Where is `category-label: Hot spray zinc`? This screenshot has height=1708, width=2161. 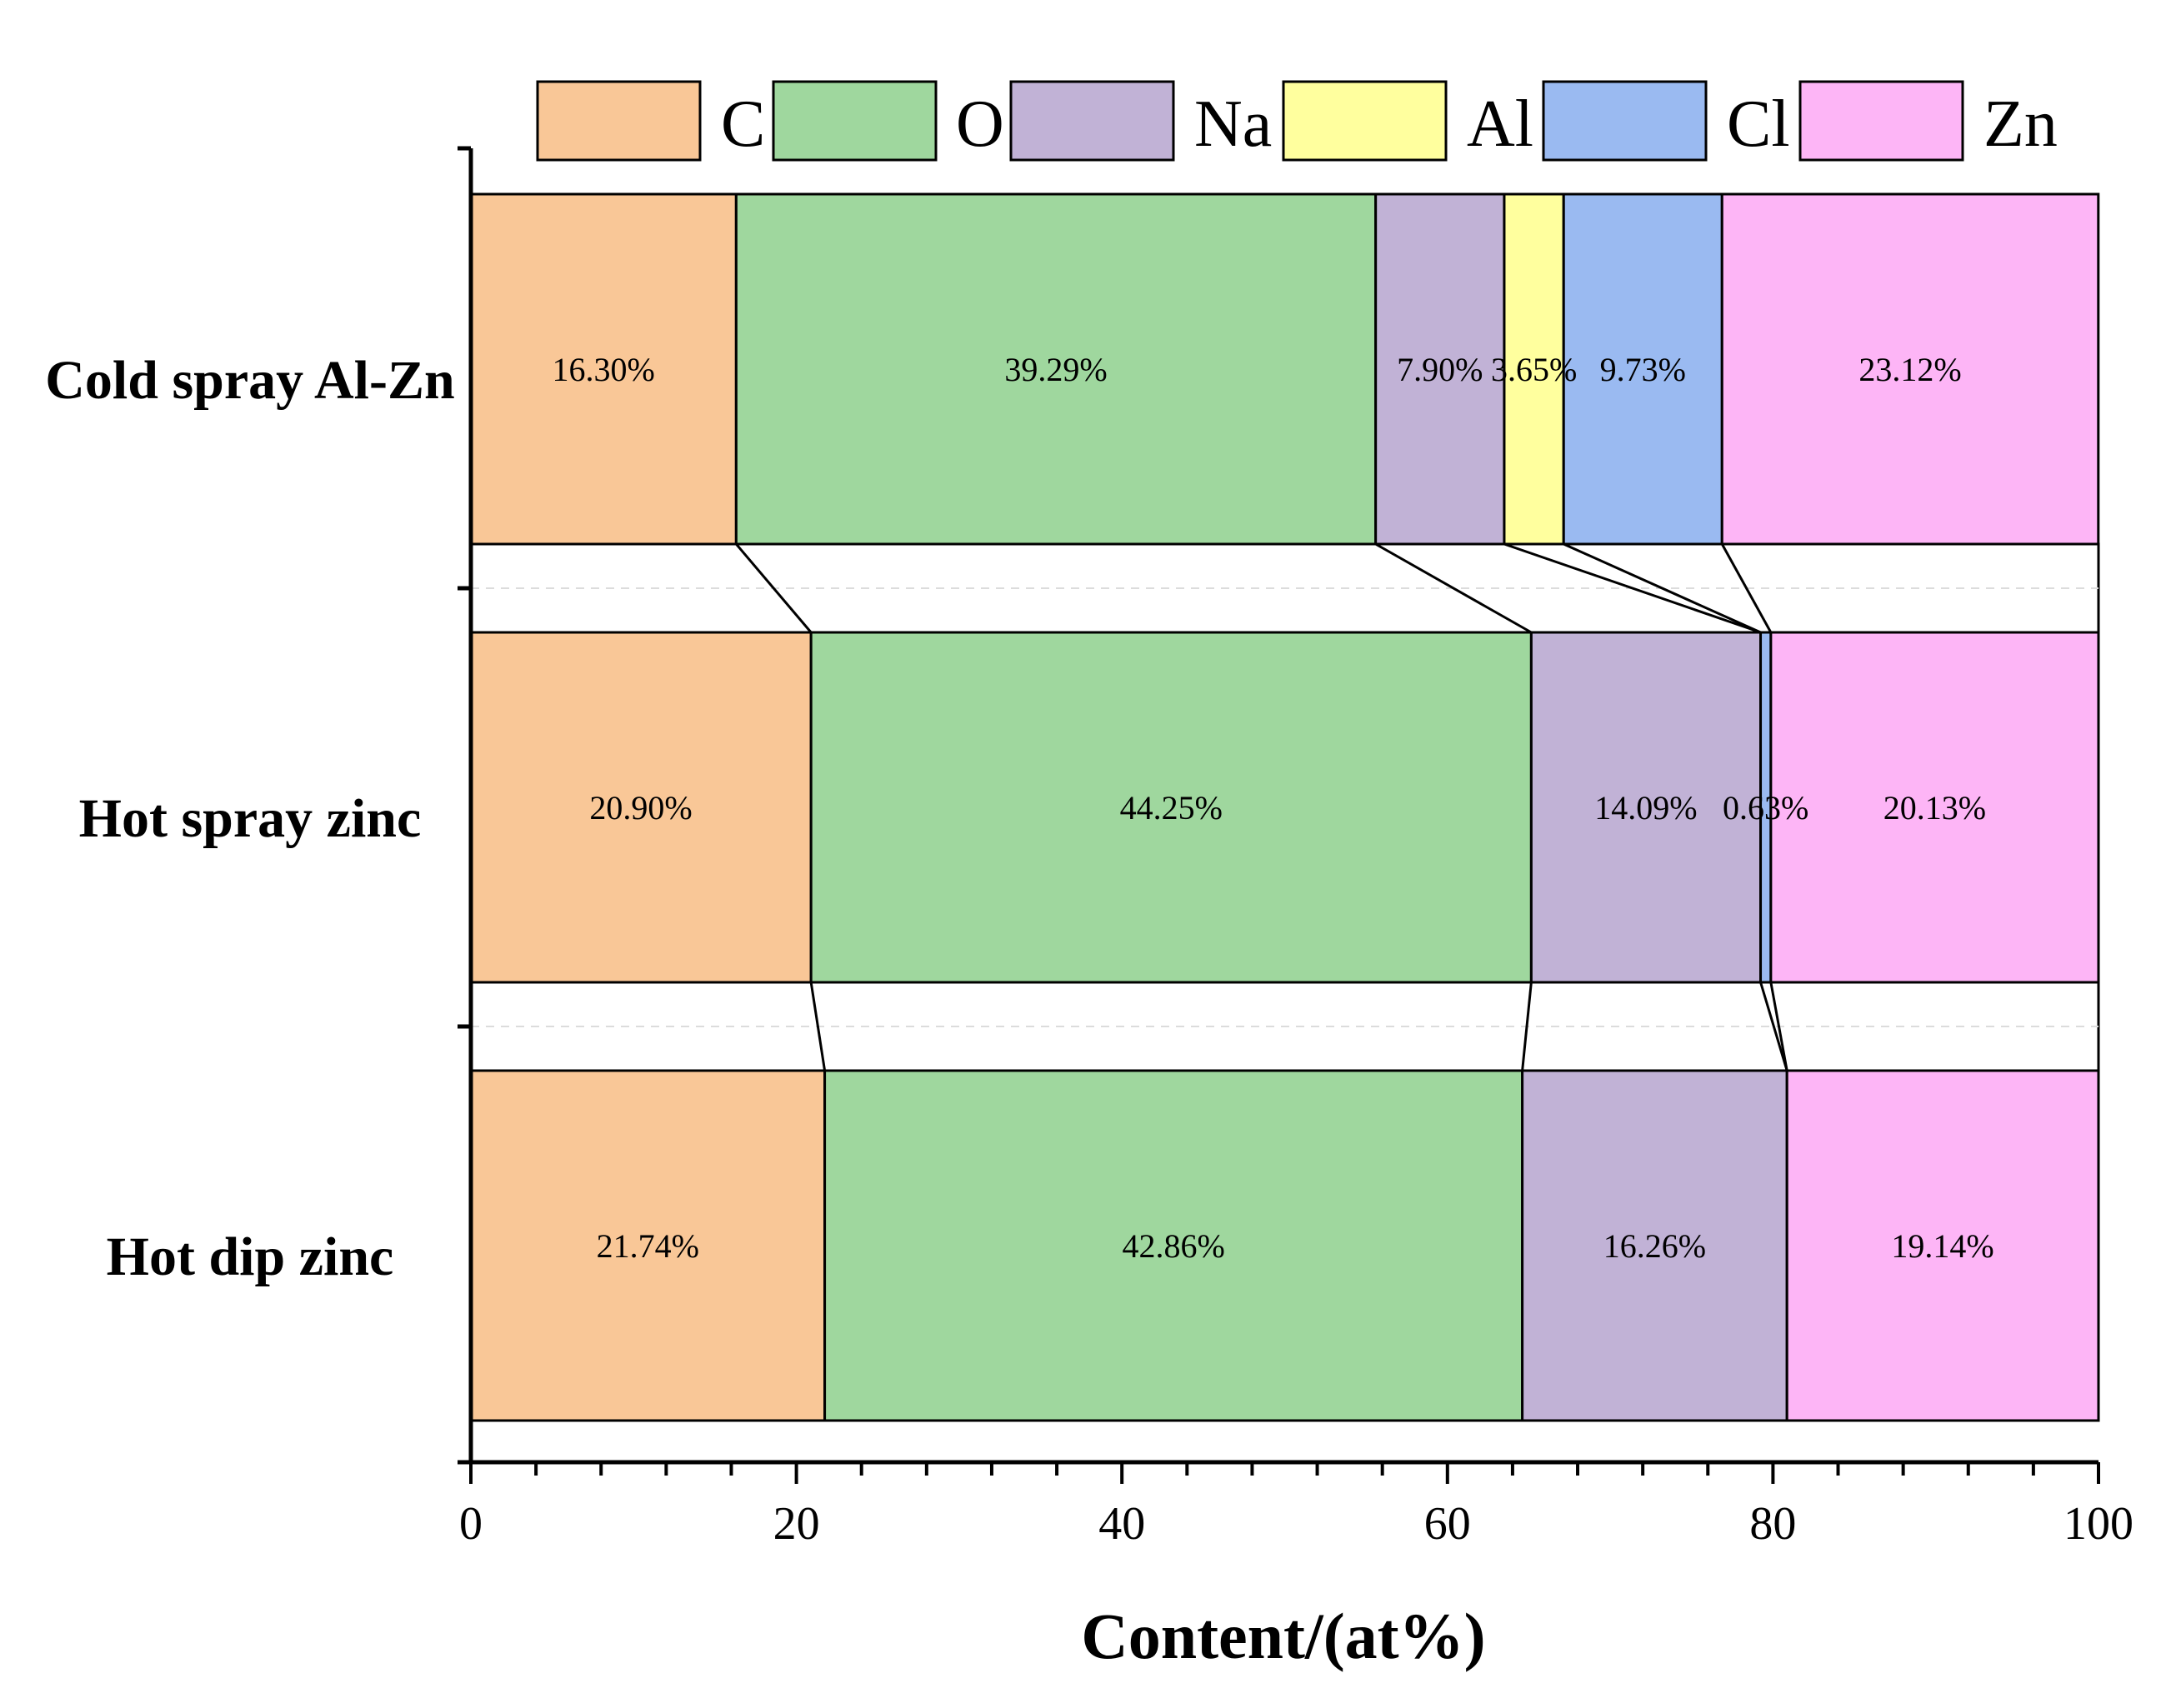
category-label: Hot spray zinc is located at coordinates (250, 818).